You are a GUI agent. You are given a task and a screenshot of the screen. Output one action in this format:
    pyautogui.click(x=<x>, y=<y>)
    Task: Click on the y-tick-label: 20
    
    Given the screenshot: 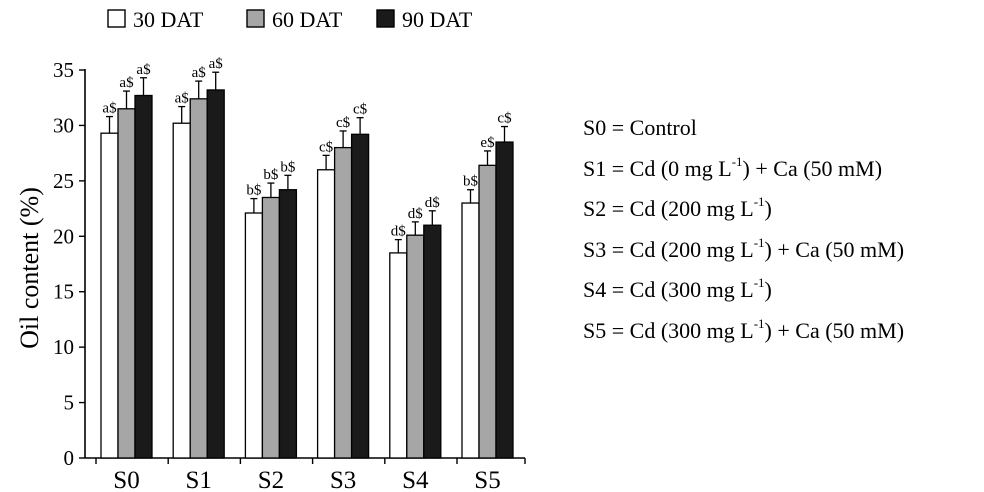 What is the action you would take?
    pyautogui.click(x=63, y=236)
    